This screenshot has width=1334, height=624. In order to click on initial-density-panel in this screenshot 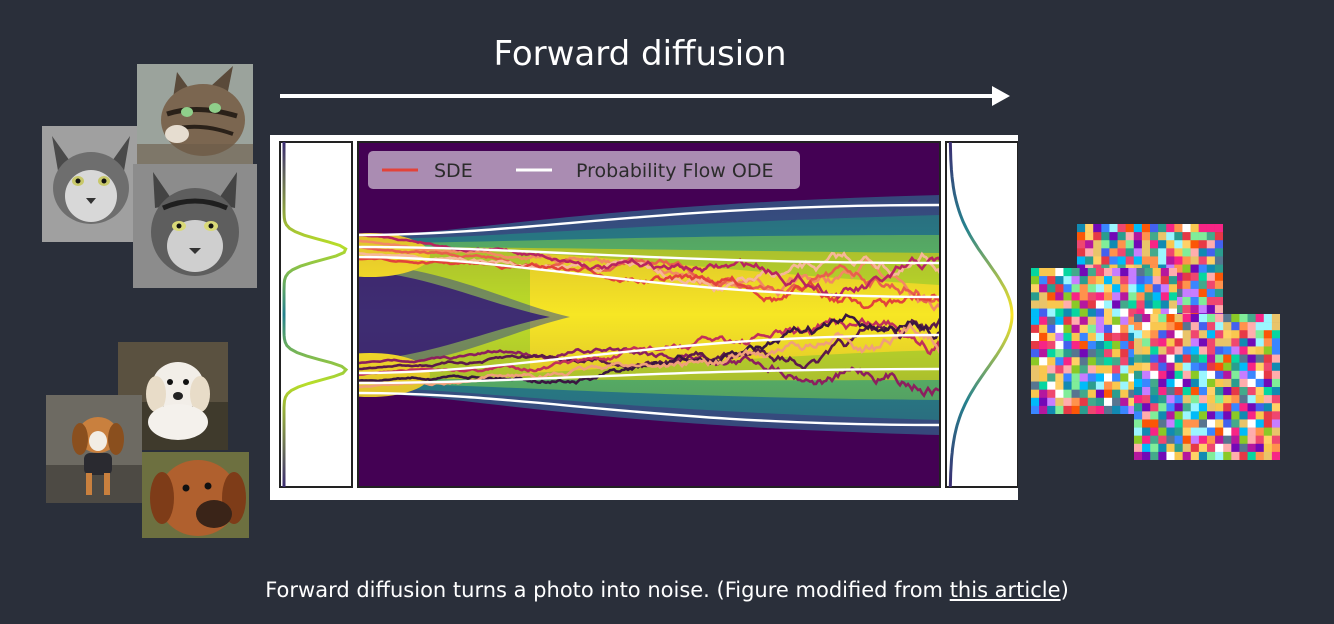, I will do `click(316, 314)`.